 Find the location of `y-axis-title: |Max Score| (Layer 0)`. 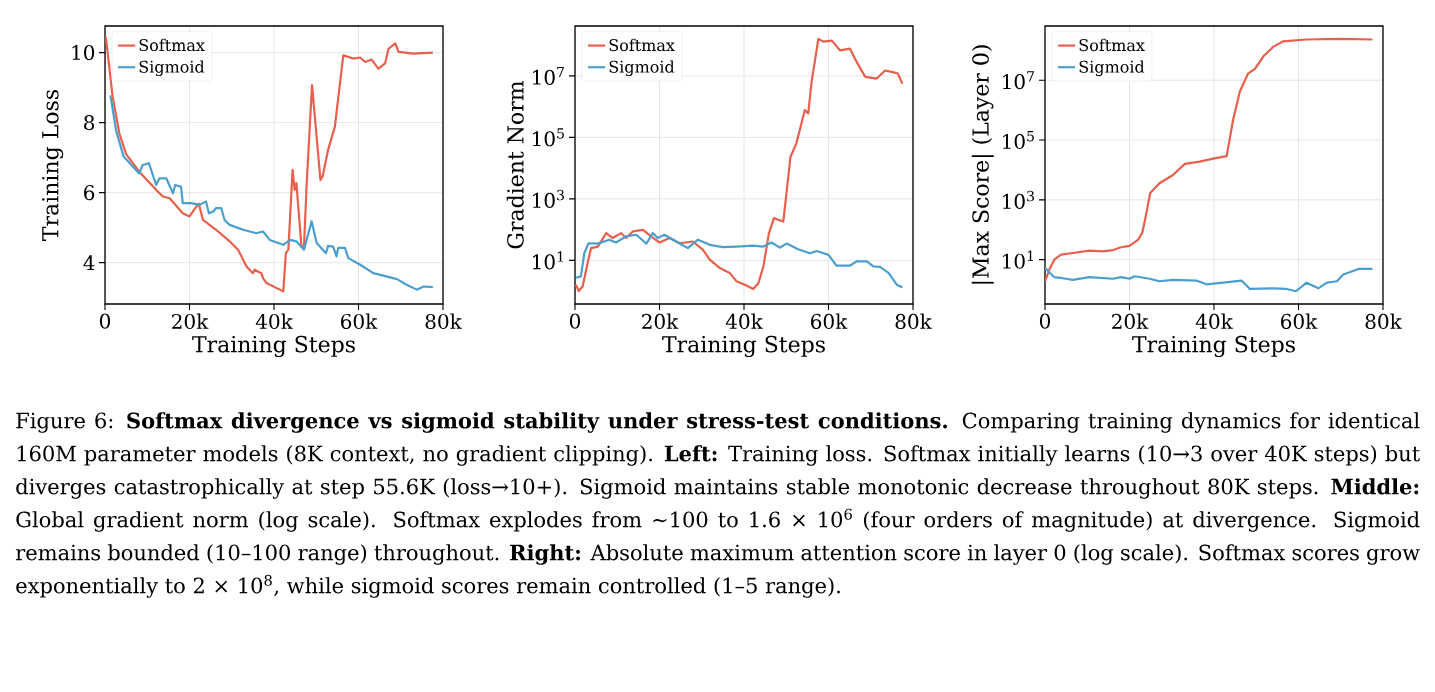

y-axis-title: |Max Score| (Layer 0) is located at coordinates (982, 164).